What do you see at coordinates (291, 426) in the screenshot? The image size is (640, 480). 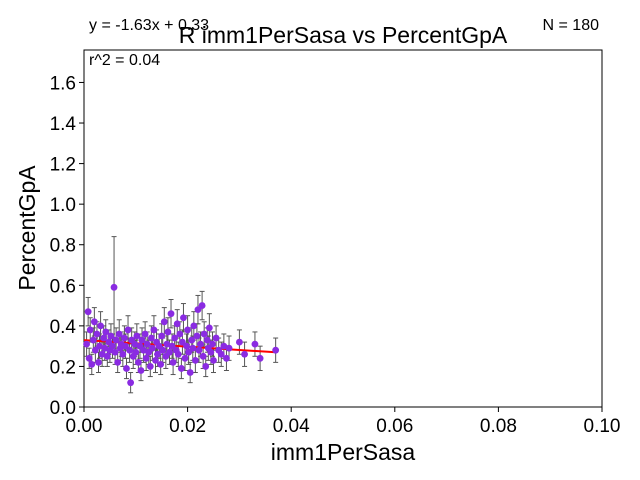 I see `x-tick-label: 0.04` at bounding box center [291, 426].